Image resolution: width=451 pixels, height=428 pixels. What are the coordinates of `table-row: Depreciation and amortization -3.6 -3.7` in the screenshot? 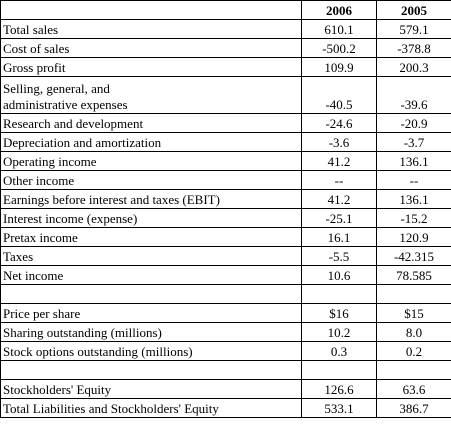 It's located at (225, 142).